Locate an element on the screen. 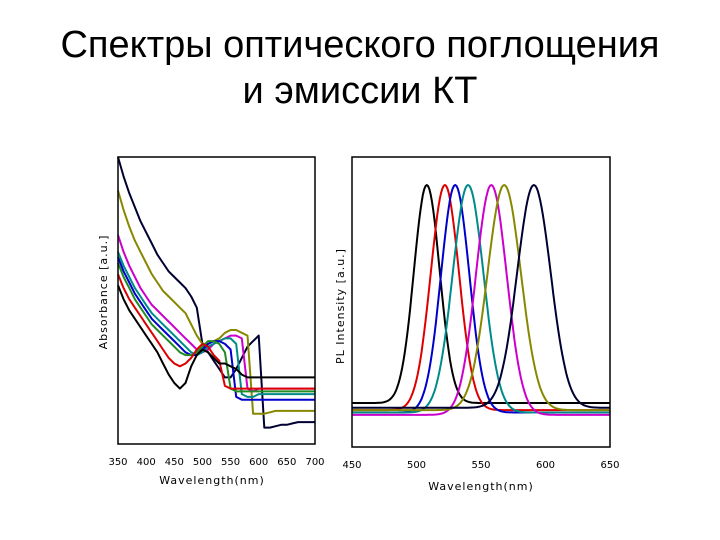 This screenshot has height=540, width=720. pl-x-tick-label: 550 is located at coordinates (480, 465).